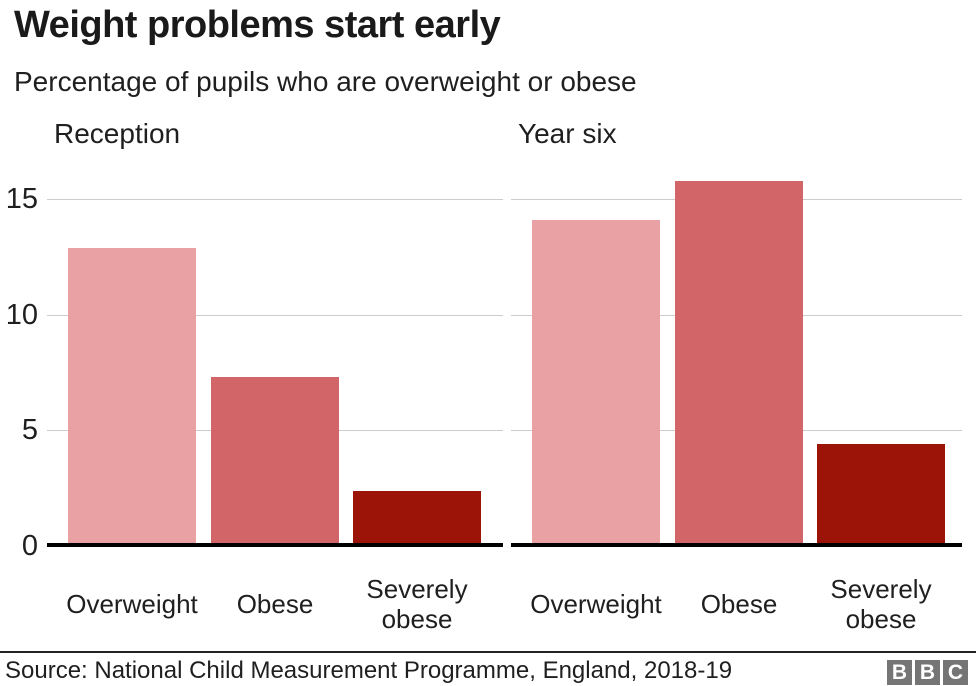 Image resolution: width=976 pixels, height=686 pixels. What do you see at coordinates (257, 25) in the screenshot?
I see `chart-title: Weight problems start early` at bounding box center [257, 25].